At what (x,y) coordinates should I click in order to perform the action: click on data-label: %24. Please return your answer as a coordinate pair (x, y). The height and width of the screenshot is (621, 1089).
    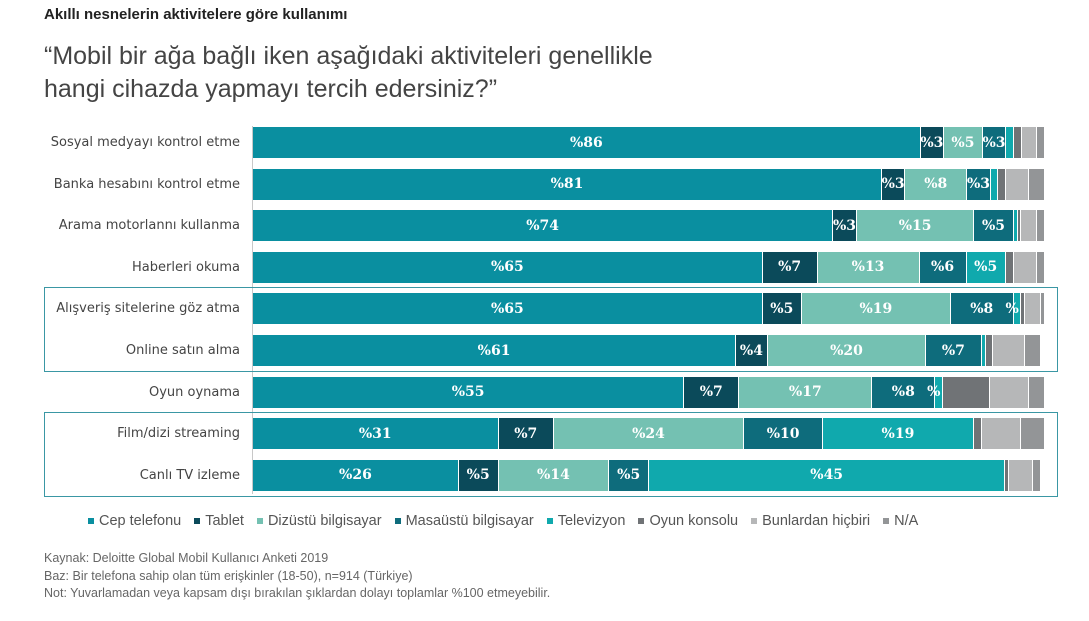
    Looking at the image, I should click on (648, 433).